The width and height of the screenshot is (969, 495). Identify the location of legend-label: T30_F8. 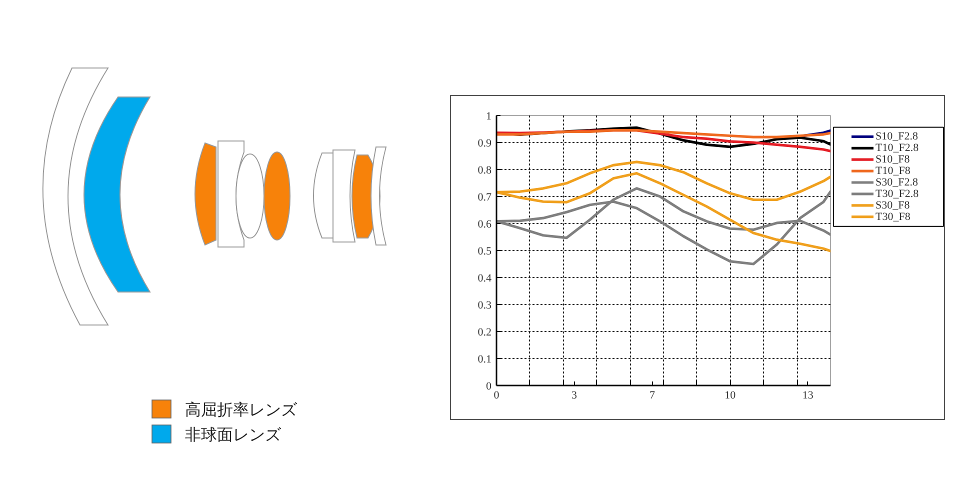
(893, 216).